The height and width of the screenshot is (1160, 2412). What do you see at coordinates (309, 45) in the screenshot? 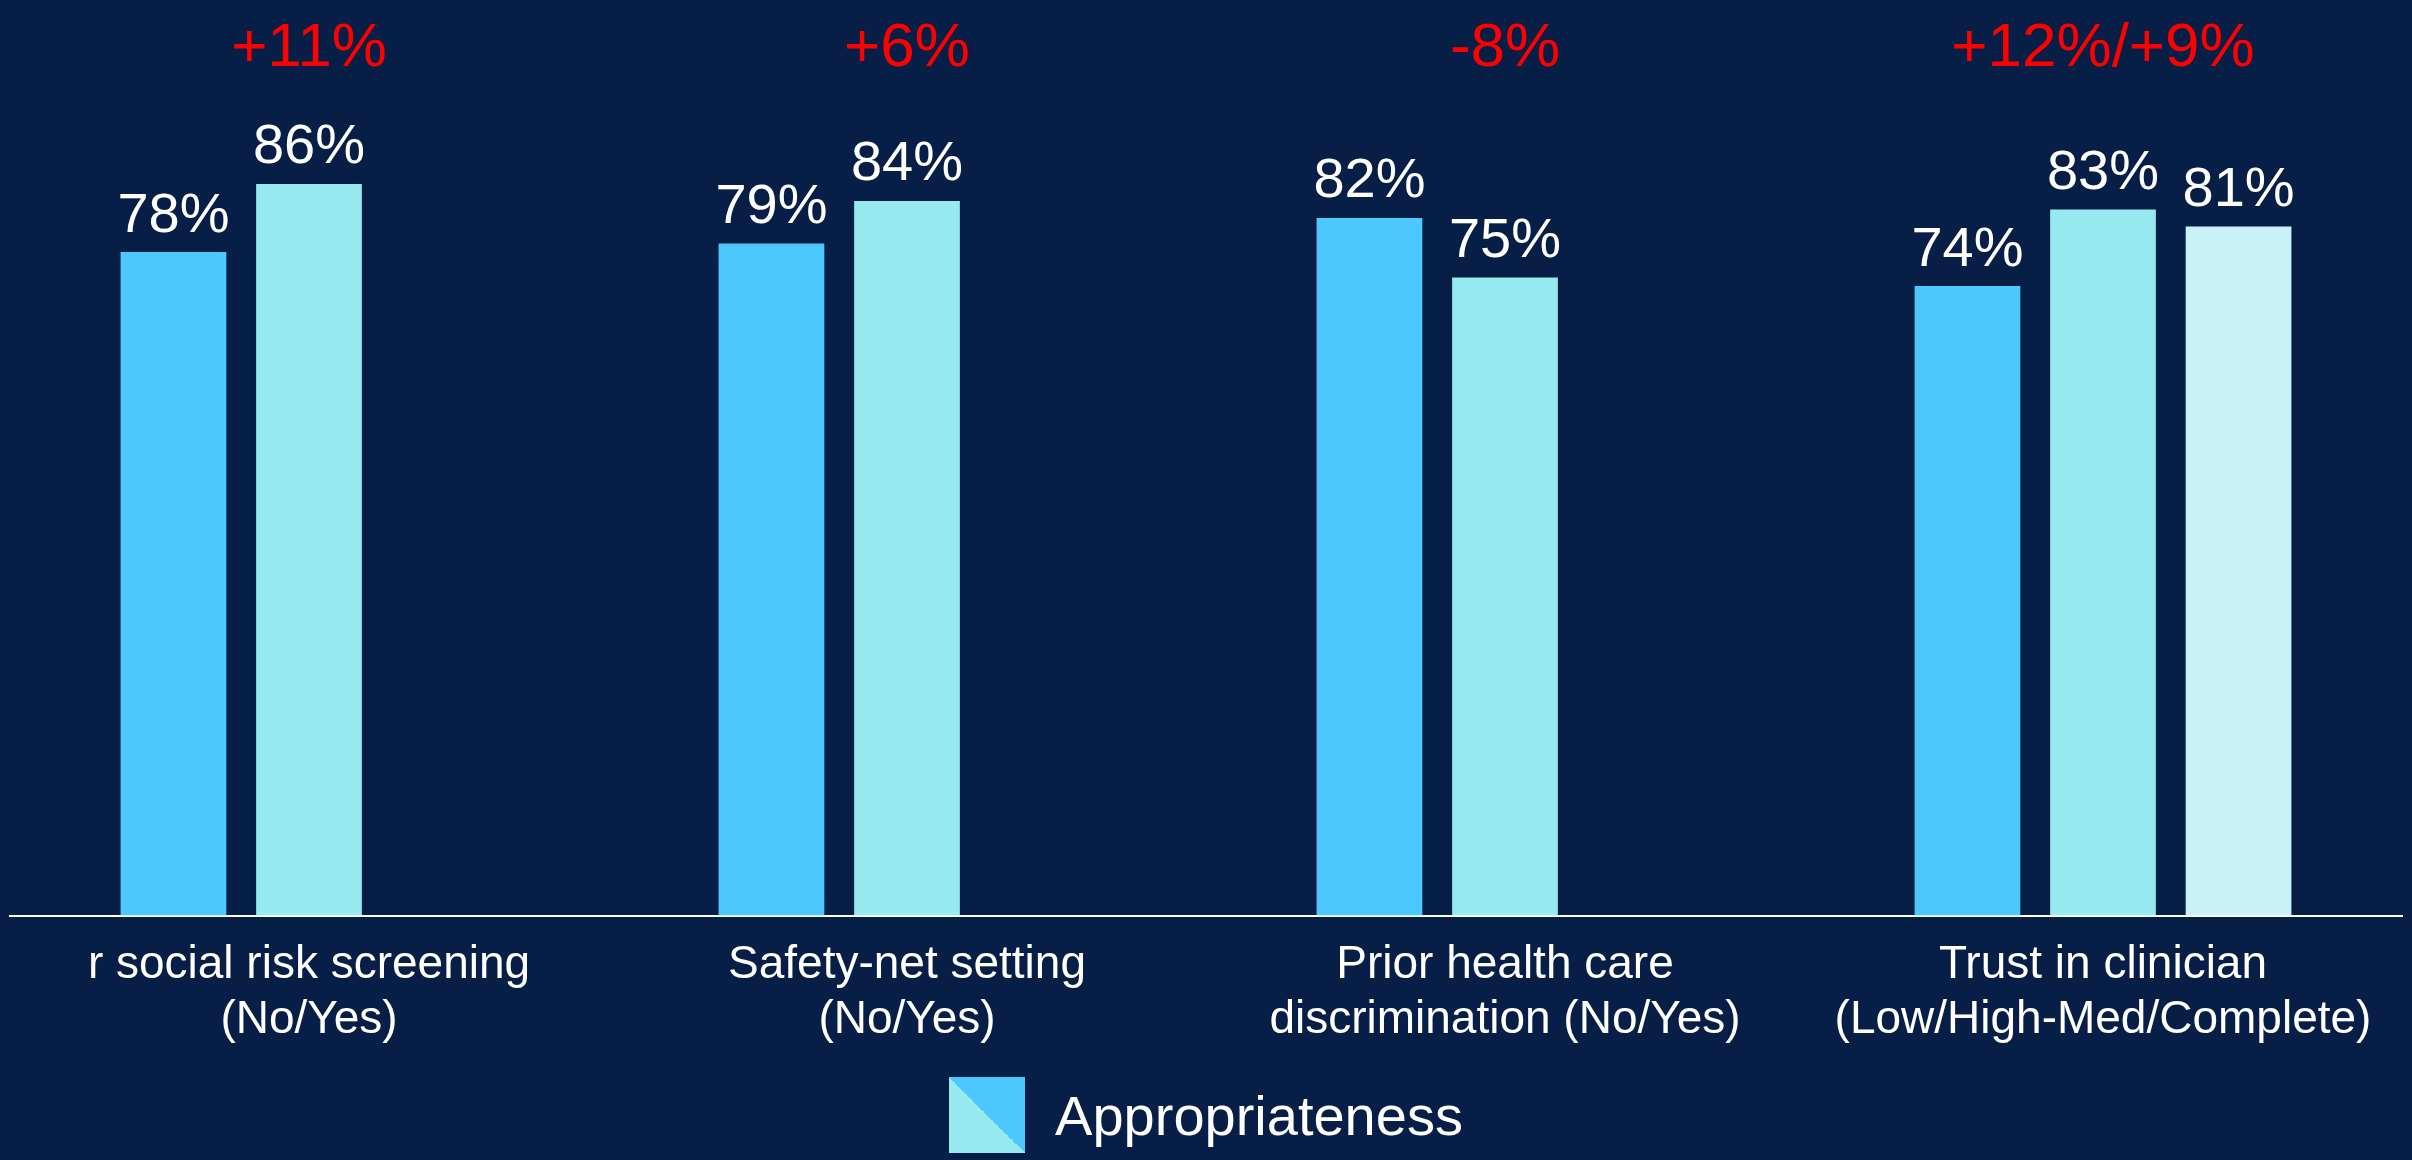
I see `text: +11%` at bounding box center [309, 45].